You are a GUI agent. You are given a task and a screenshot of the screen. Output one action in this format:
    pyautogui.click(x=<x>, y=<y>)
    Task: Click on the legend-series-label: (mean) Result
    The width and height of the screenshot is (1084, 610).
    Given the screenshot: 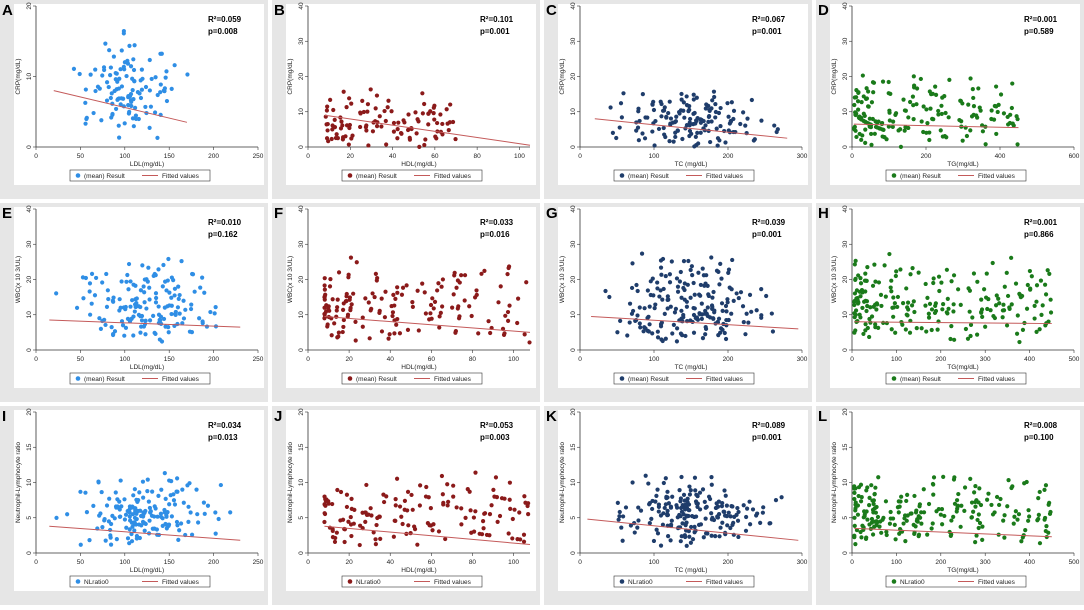 What is the action you would take?
    pyautogui.click(x=920, y=176)
    